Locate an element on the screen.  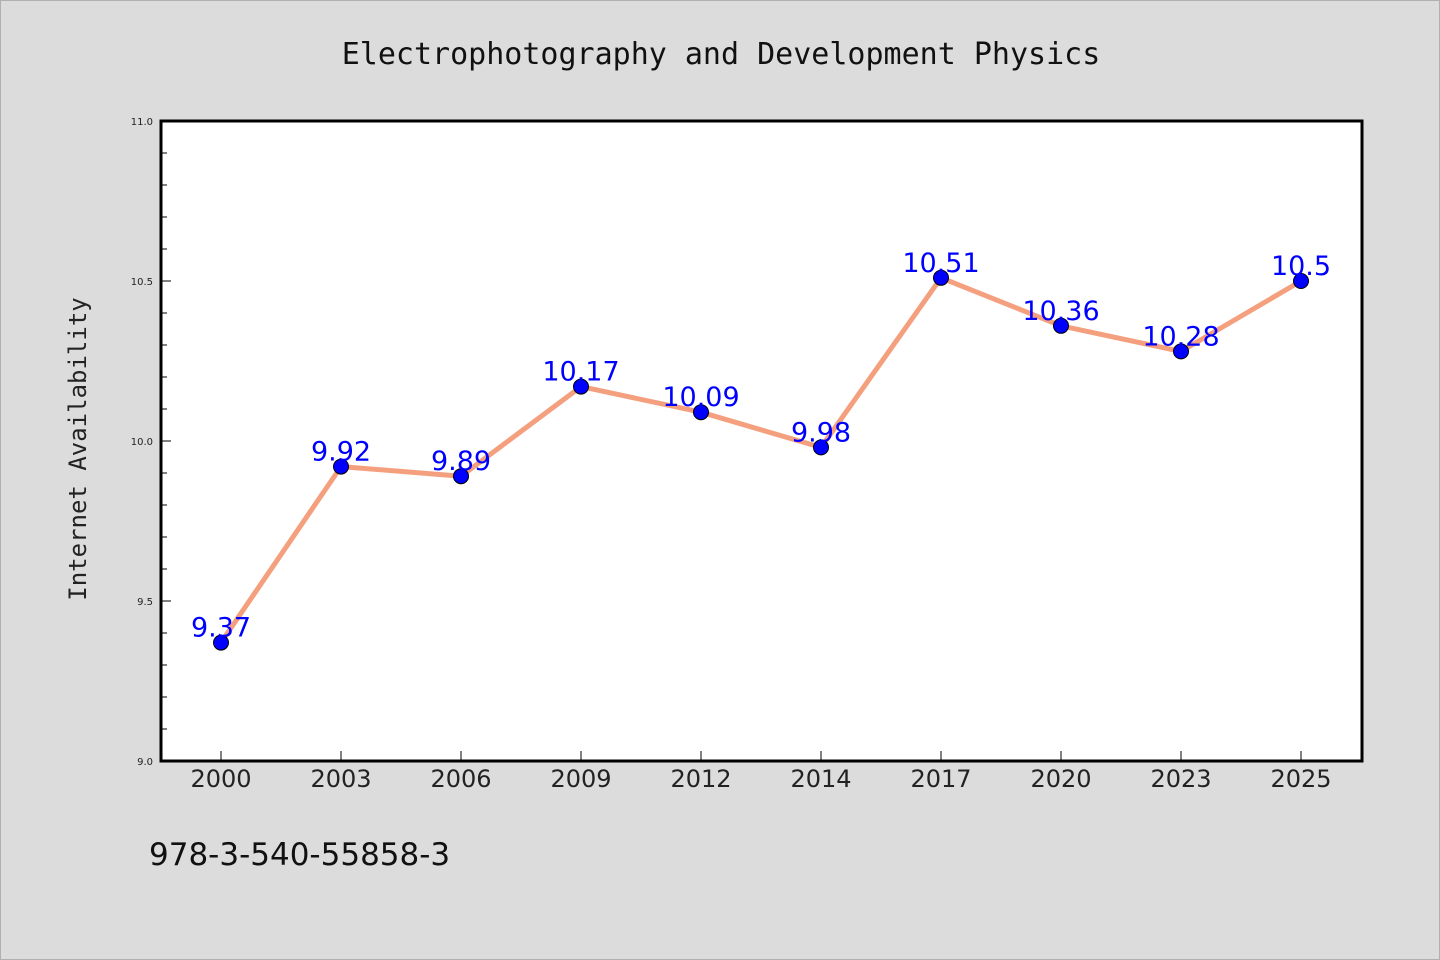
data-label: 9.37 is located at coordinates (221, 628).